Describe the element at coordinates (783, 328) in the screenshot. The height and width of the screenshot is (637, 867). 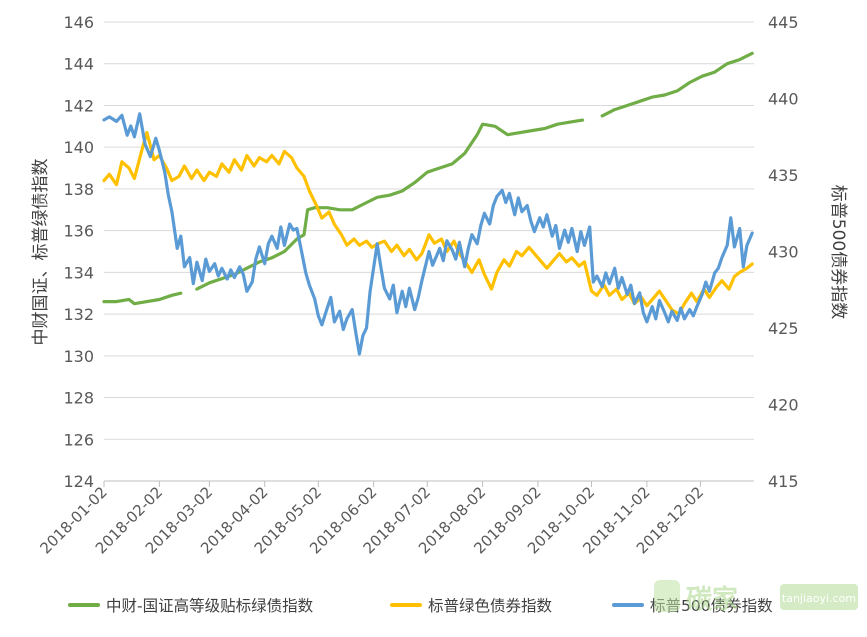
I see `y-right-tick-label: 425` at that location.